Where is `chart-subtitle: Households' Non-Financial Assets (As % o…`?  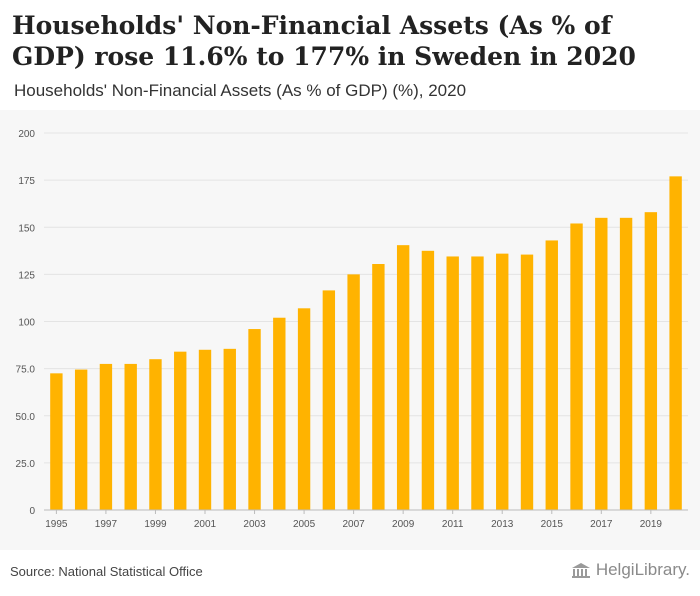
chart-subtitle: Households' Non-Financial Assets (As % o… is located at coordinates (240, 90).